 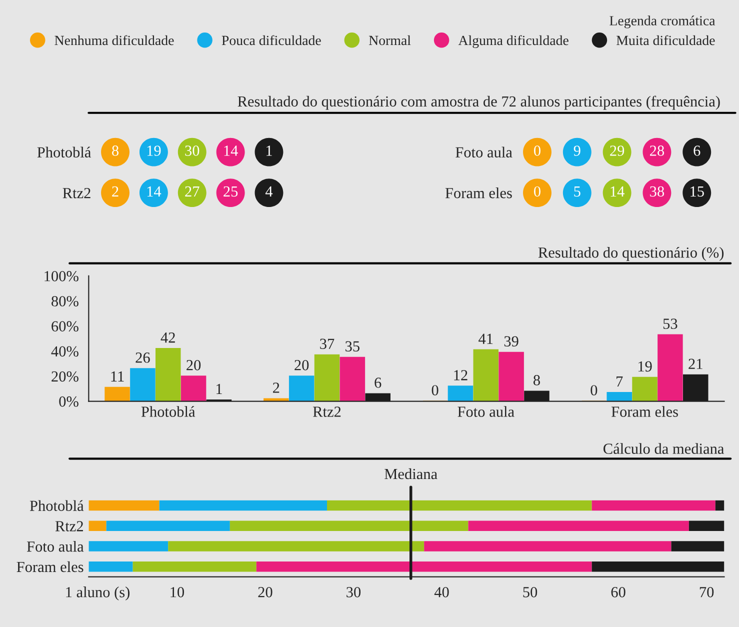 What do you see at coordinates (231, 191) in the screenshot?
I see `data-label: 25` at bounding box center [231, 191].